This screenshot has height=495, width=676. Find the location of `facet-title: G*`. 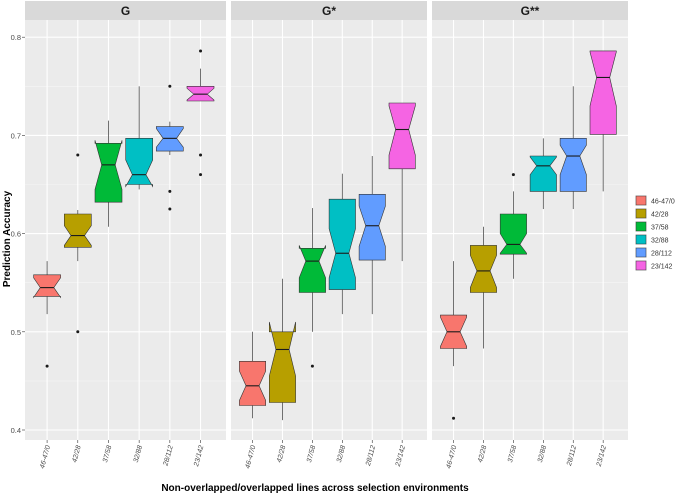

facet-title: G* is located at coordinates (329, 11).